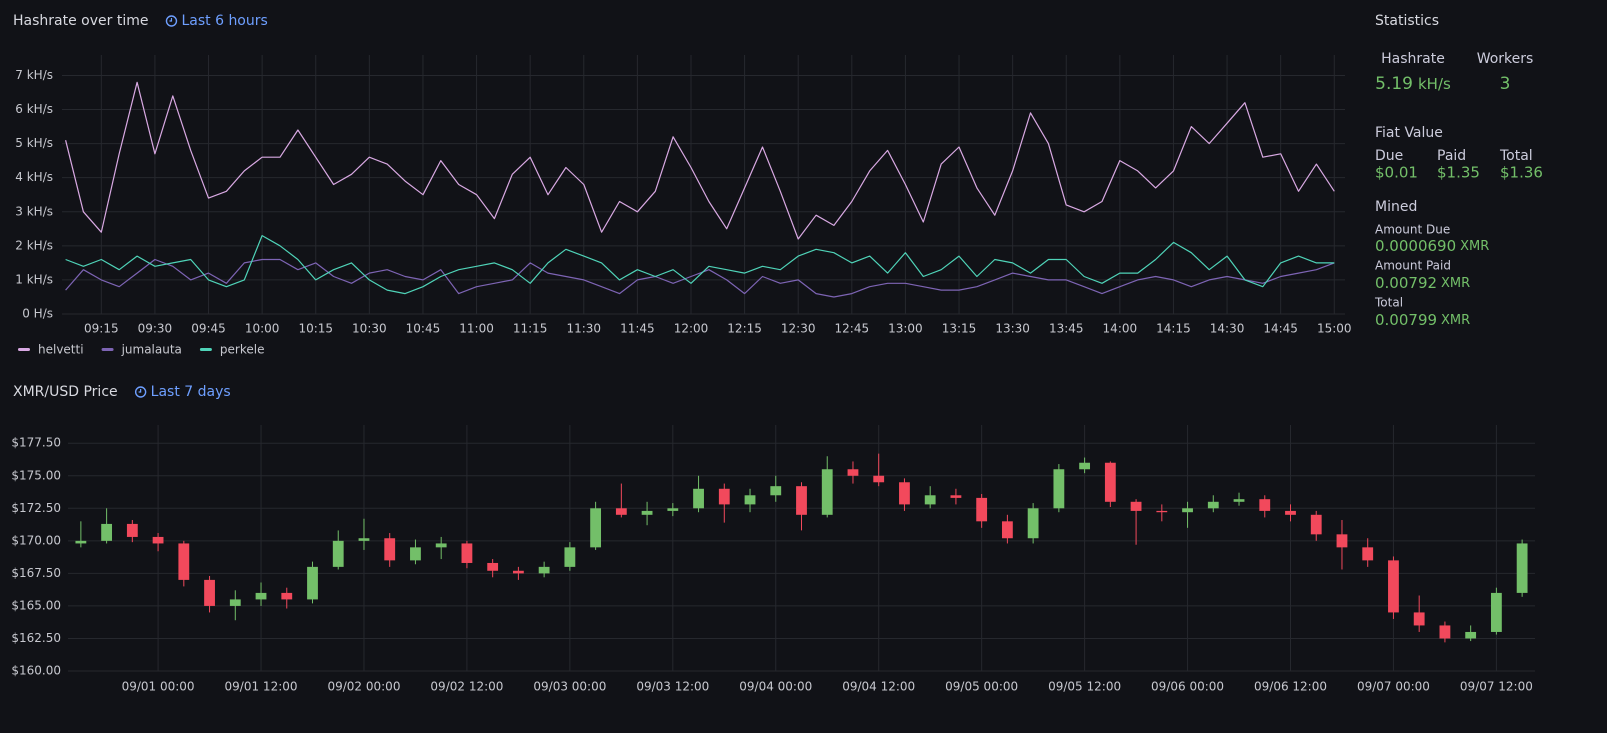 This screenshot has width=1607, height=733. Describe the element at coordinates (262, 329) in the screenshot. I see `x-tick-label: 10:00` at that location.